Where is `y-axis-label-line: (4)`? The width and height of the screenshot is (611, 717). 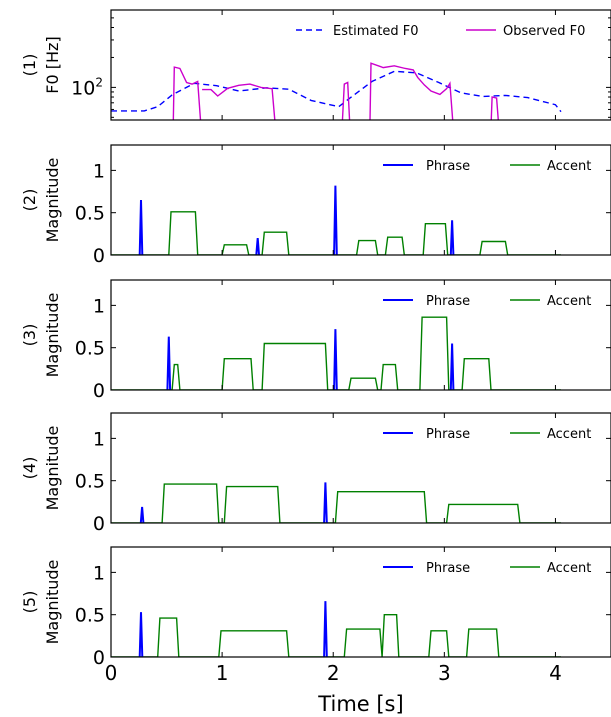
y-axis-label-line: (4) is located at coordinates (29, 468).